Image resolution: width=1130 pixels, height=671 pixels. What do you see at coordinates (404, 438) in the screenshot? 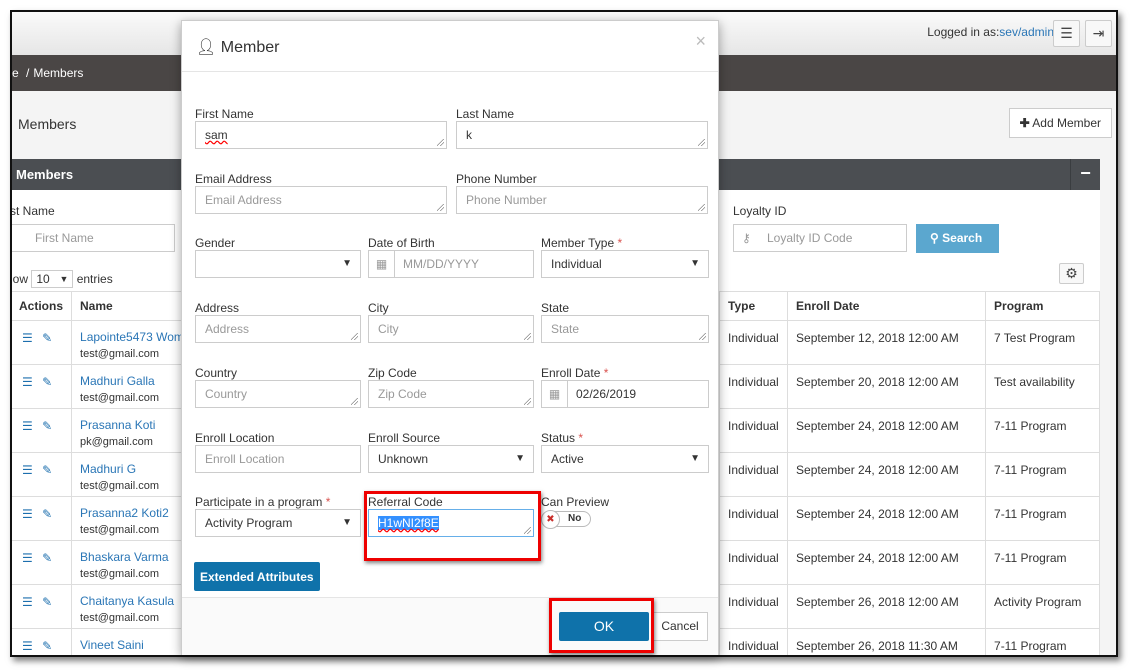
I see `enroll-source-label: Enroll Source` at bounding box center [404, 438].